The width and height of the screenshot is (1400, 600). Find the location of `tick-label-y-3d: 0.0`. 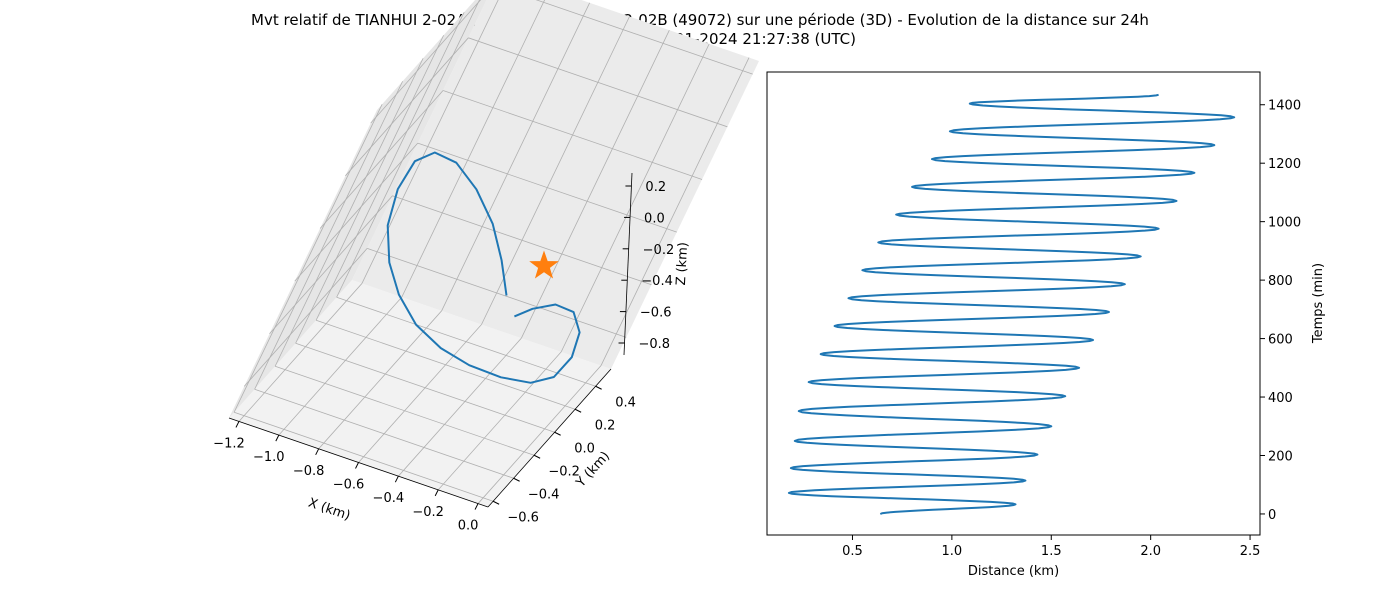

tick-label-y-3d: 0.0 is located at coordinates (584, 448).